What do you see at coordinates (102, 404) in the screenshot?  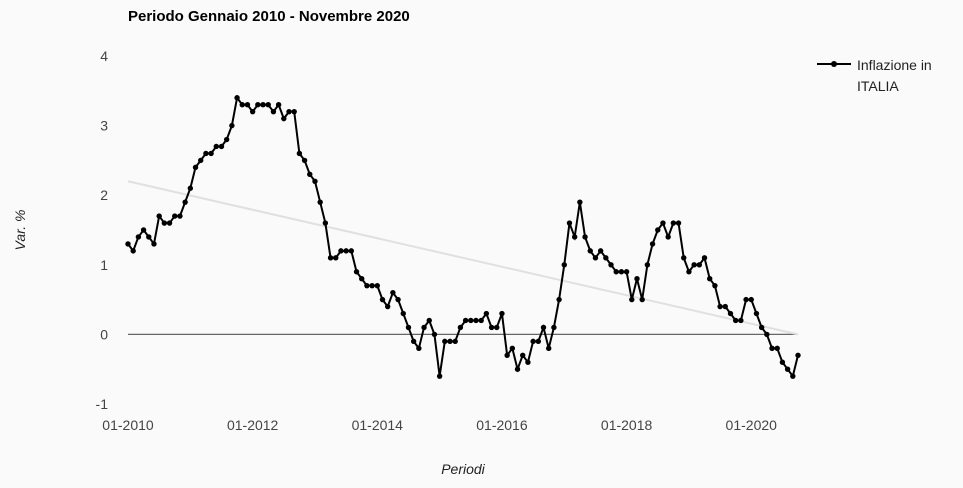 I see `y-tick-label: -1` at bounding box center [102, 404].